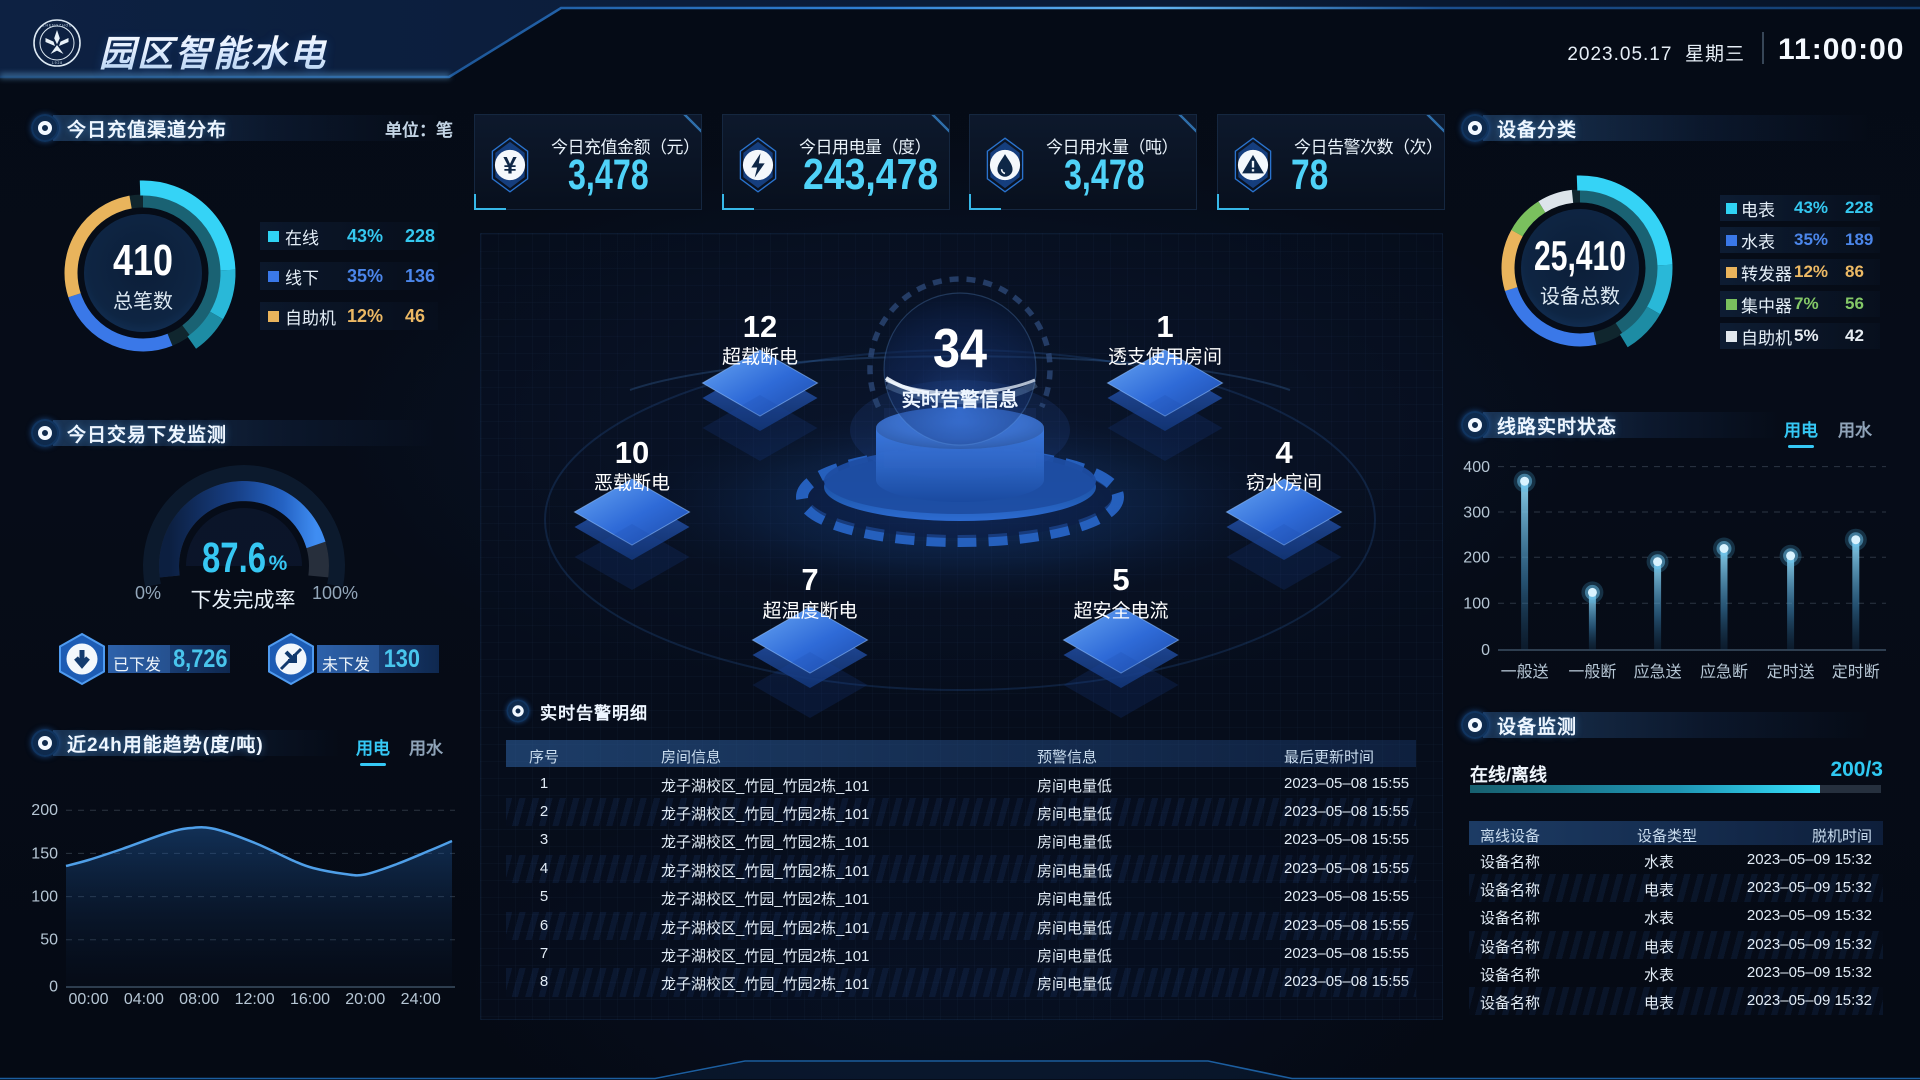  I want to click on svg-text: 24:00, so click(421, 999).